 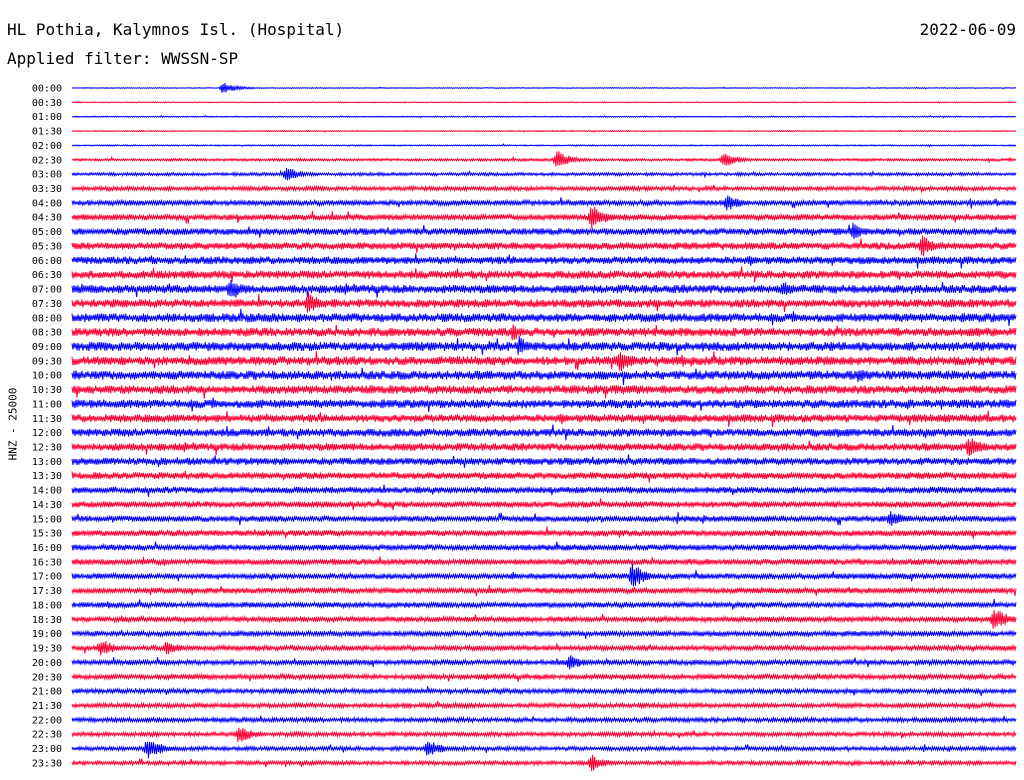 What do you see at coordinates (47, 763) in the screenshot?
I see `row-time-label: 23:30` at bounding box center [47, 763].